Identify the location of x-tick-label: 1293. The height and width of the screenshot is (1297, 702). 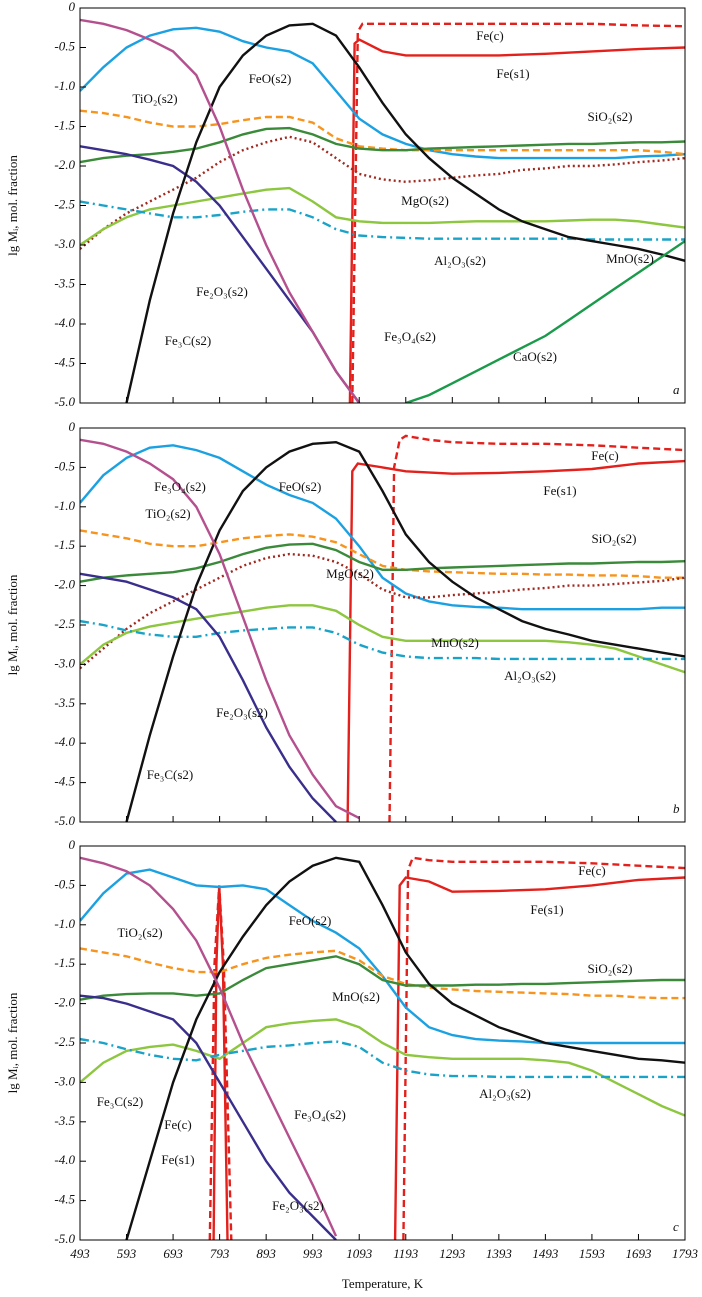
(452, 1253).